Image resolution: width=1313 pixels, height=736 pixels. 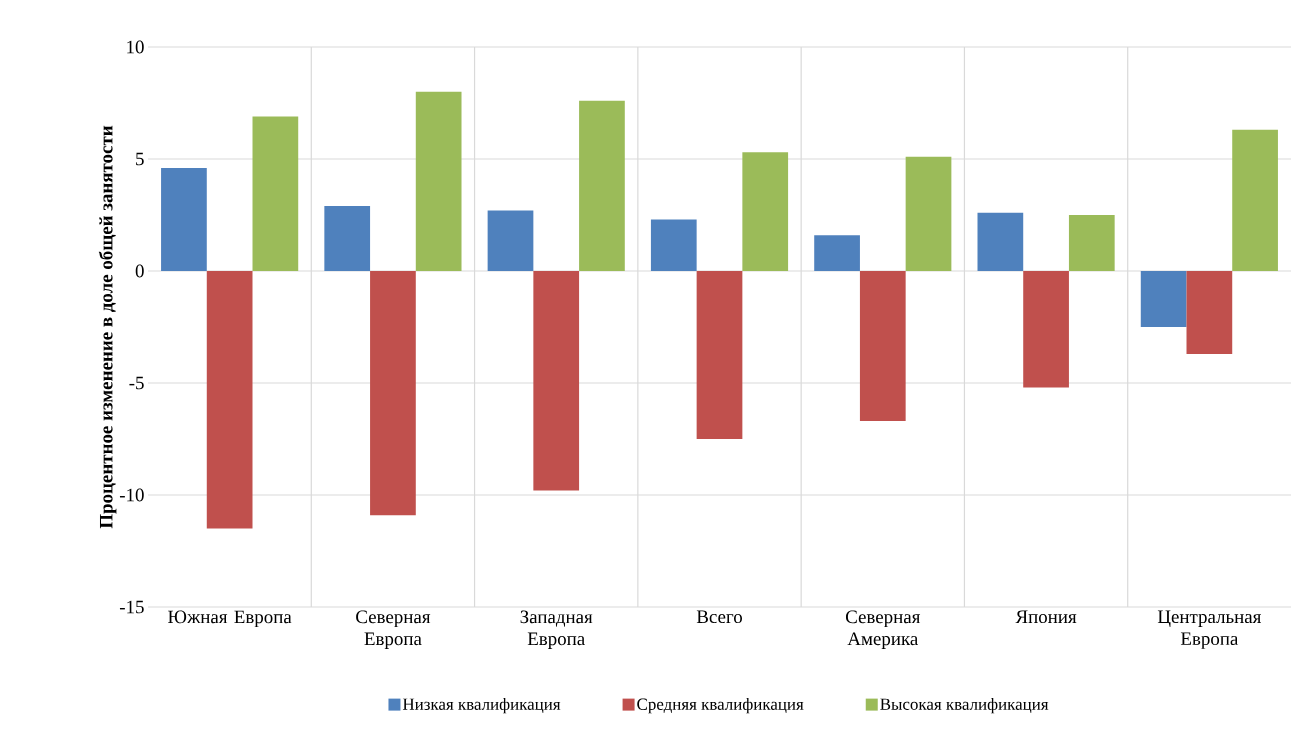 I want to click on x-tick-label: Северная Европа, so click(x=393, y=630).